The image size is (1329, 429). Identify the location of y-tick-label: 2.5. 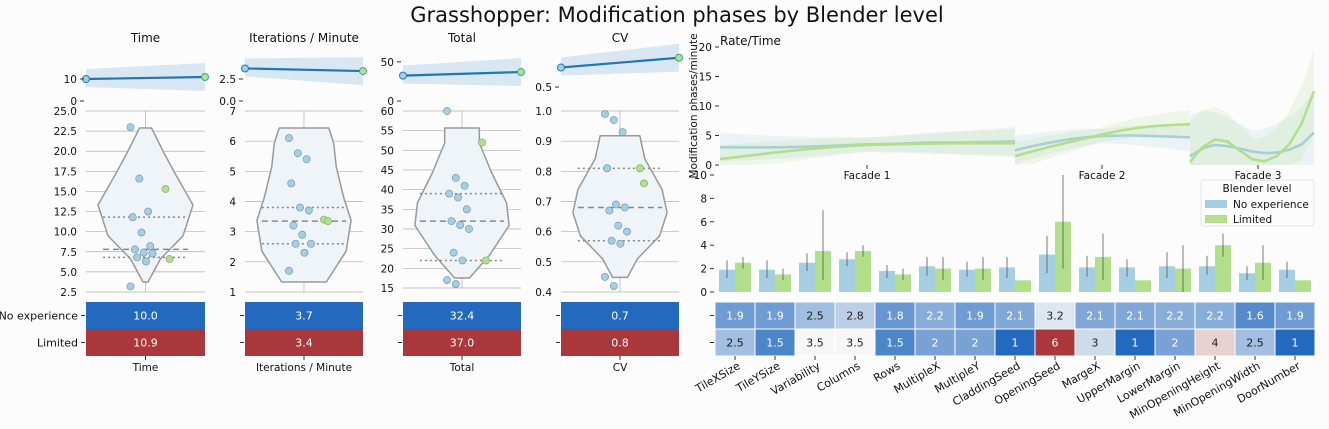
(227, 80).